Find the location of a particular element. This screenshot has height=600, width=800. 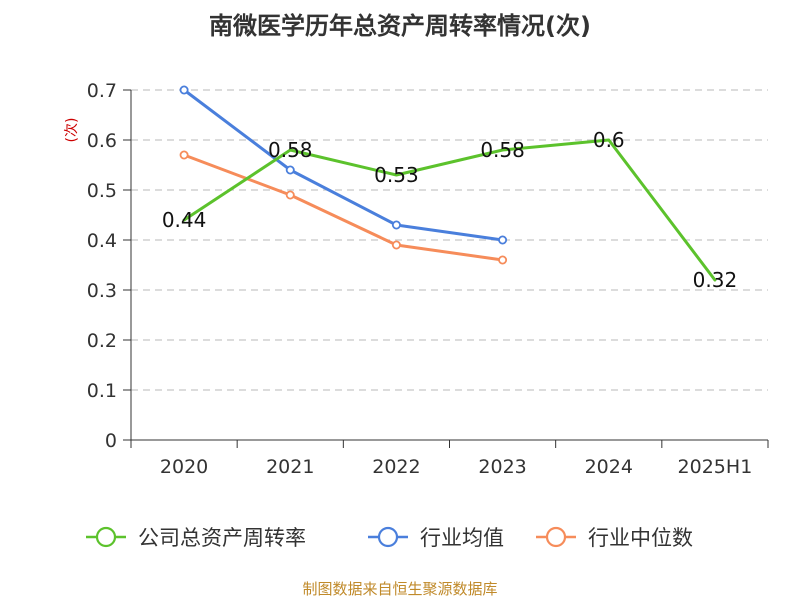

legend-label-industry_median: 行业中位数 is located at coordinates (640, 538).